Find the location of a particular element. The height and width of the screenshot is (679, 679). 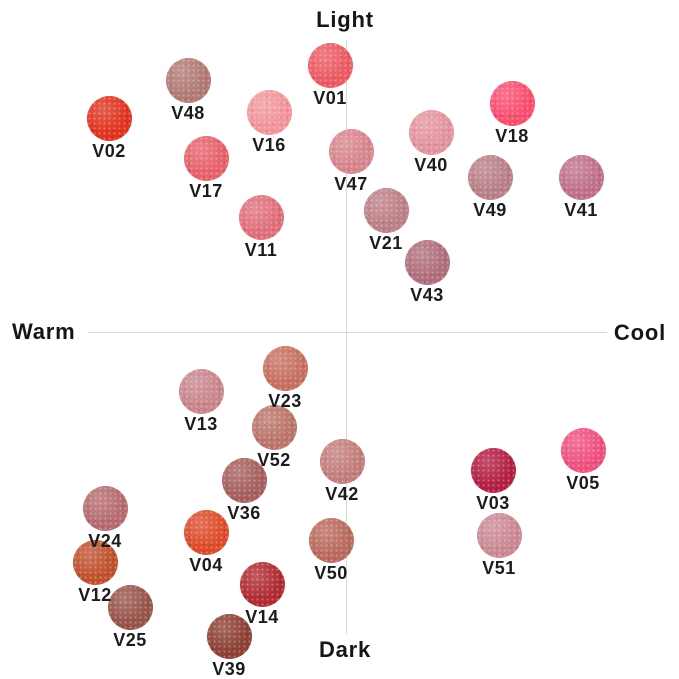

shade-label-v48: V48 is located at coordinates (188, 112).